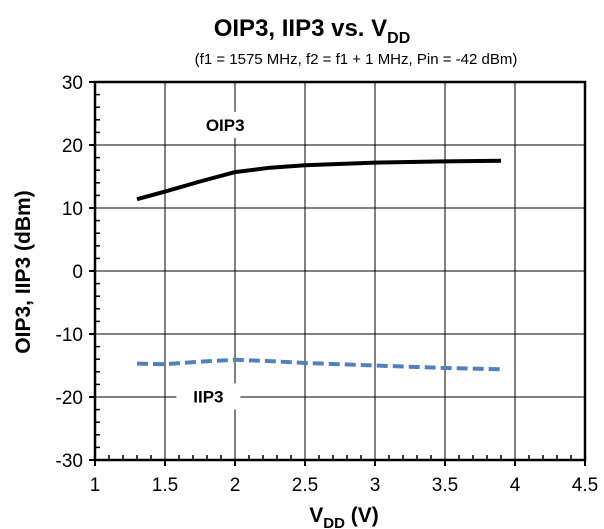 This screenshot has width=604, height=529. What do you see at coordinates (319, 180) in the screenshot?
I see `series-line-oip3` at bounding box center [319, 180].